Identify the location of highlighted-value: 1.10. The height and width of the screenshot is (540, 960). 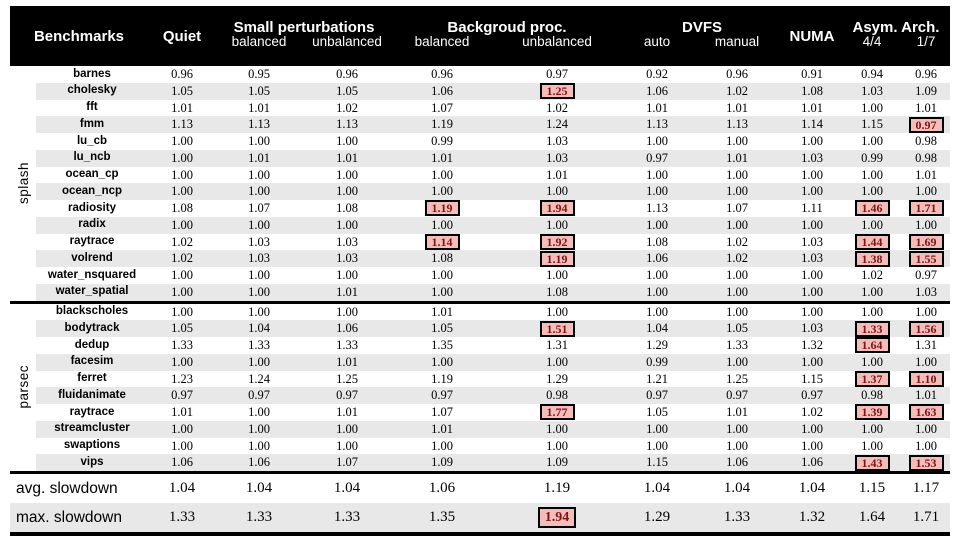
(926, 378).